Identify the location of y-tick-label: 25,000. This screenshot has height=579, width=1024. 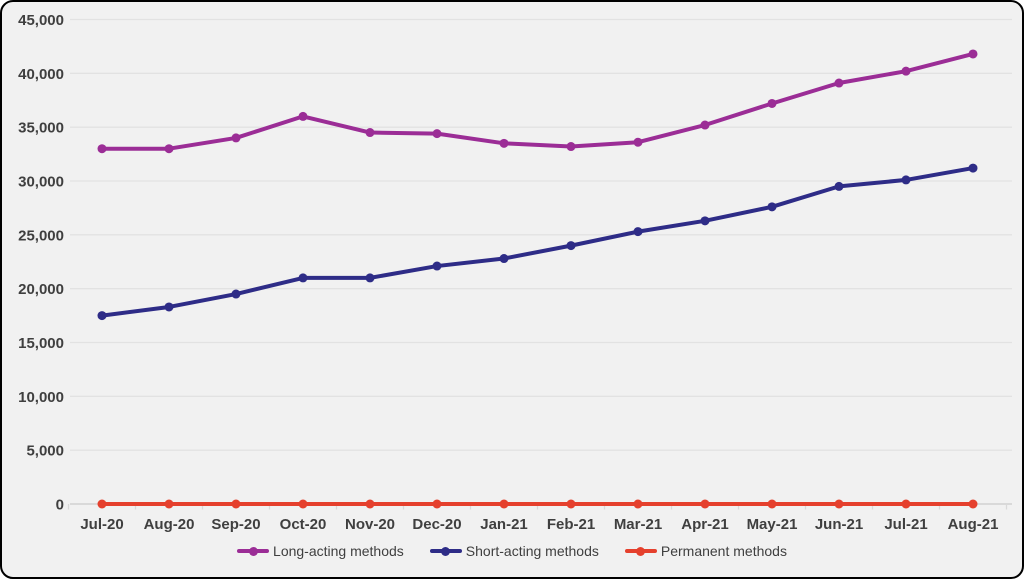
(41, 235).